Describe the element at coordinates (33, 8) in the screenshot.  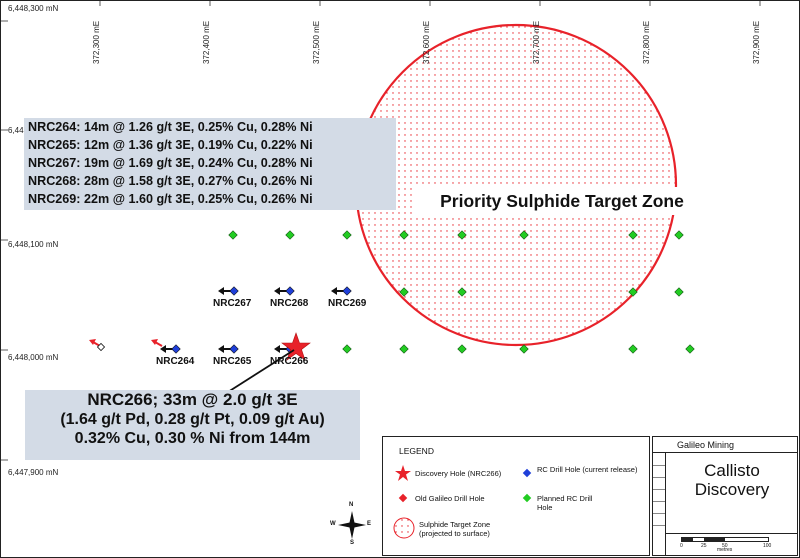
I see `northing-label: 6,448,300 mN` at that location.